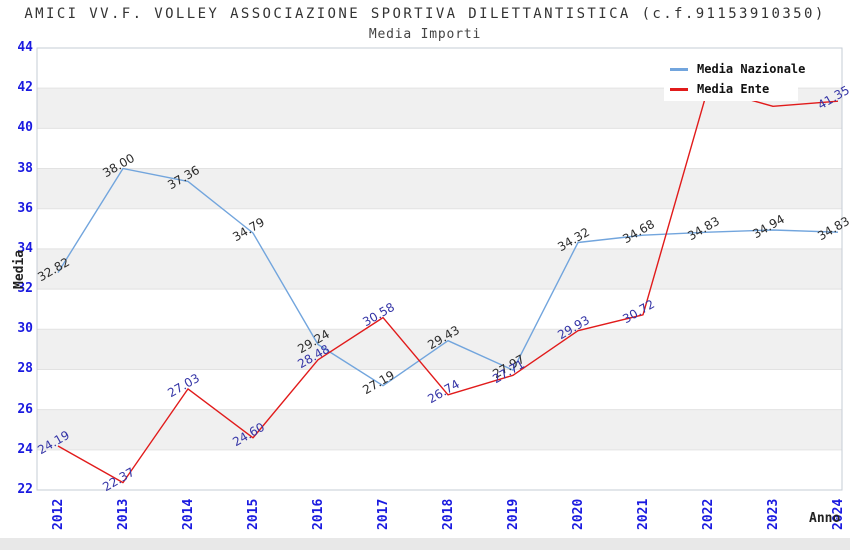 The height and width of the screenshot is (550, 850). What do you see at coordinates (318, 514) in the screenshot?
I see `x-tick-label: 2016` at bounding box center [318, 514].